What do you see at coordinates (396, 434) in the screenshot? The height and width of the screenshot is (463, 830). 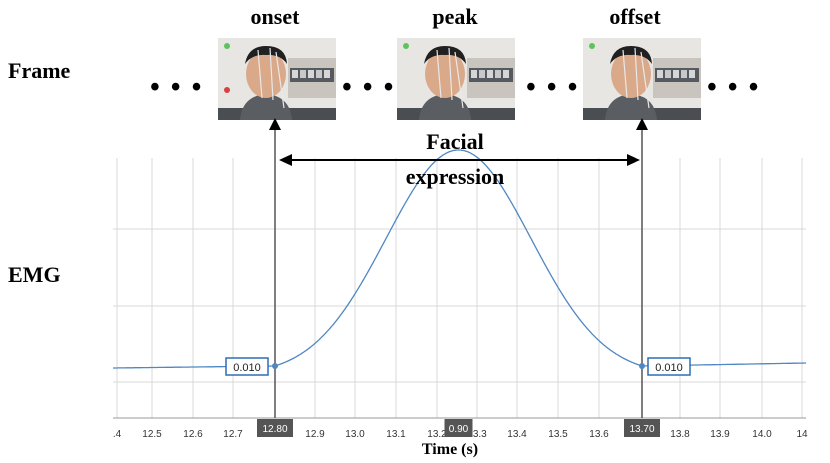 I see `x-tick-label: 13.1` at bounding box center [396, 434].